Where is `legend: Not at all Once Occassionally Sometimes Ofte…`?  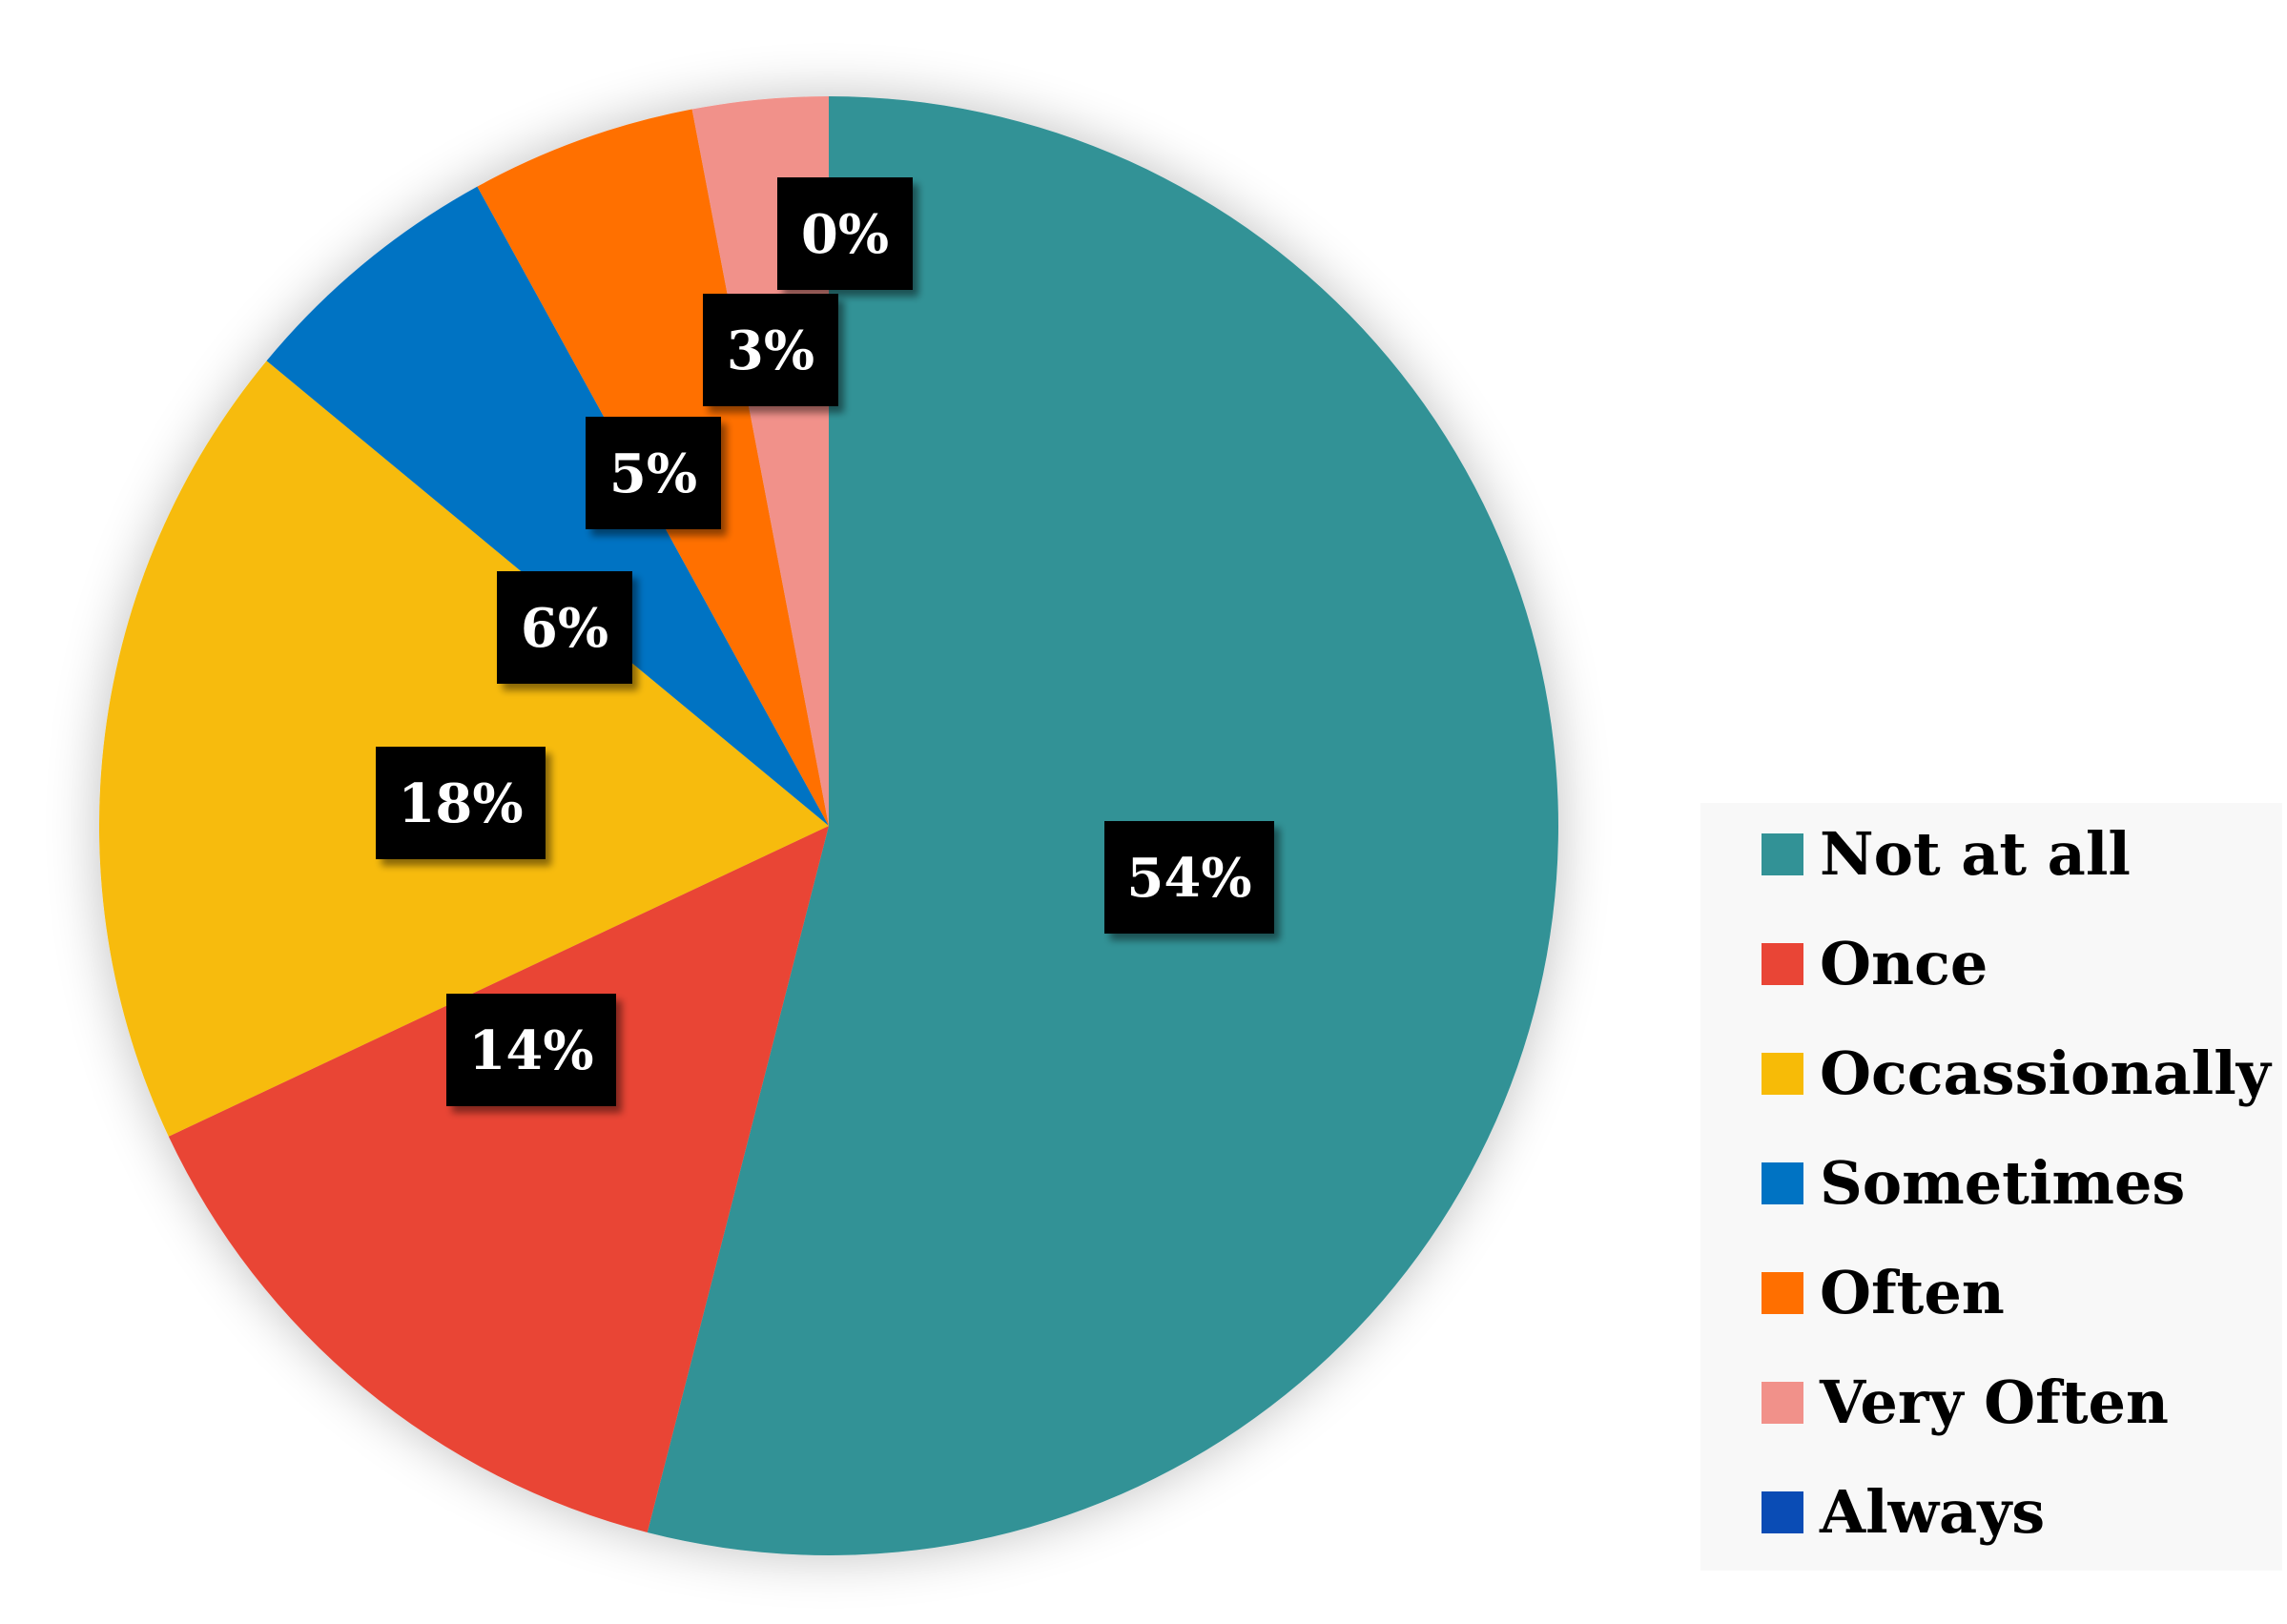 legend: Not at all Once Occassionally Sometimes Ofte… is located at coordinates (1991, 1187).